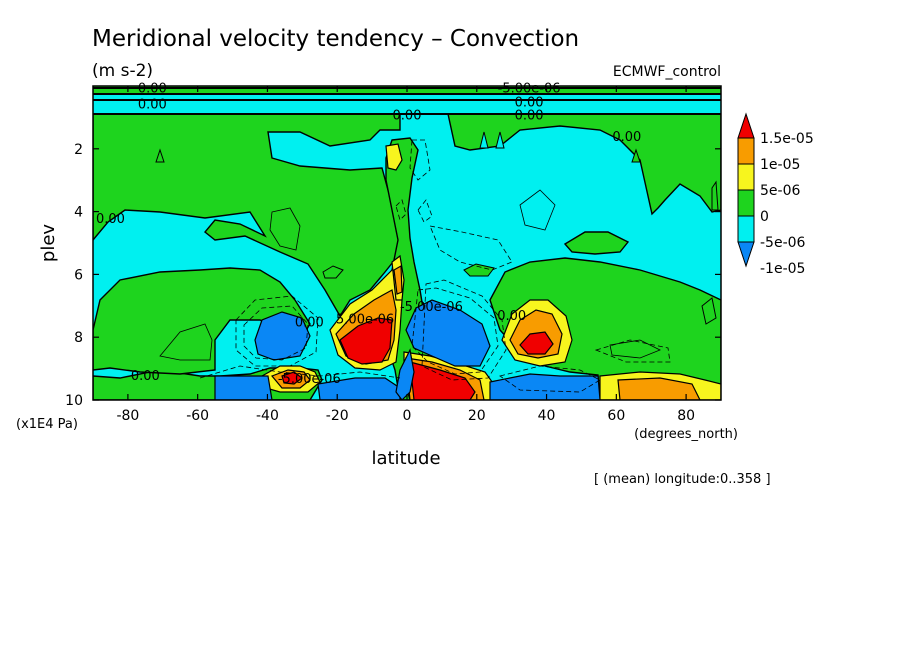  I want to click on lobe-positive-equator-low, so click(449, 375).